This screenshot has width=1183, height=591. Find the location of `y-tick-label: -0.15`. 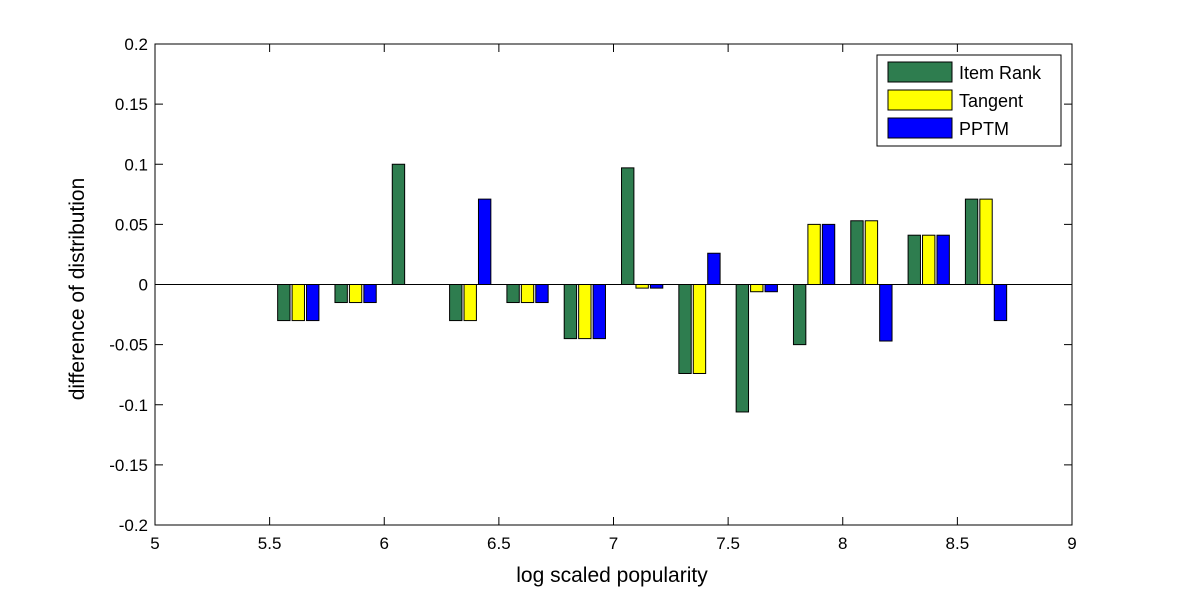

y-tick-label: -0.15 is located at coordinates (128, 465).